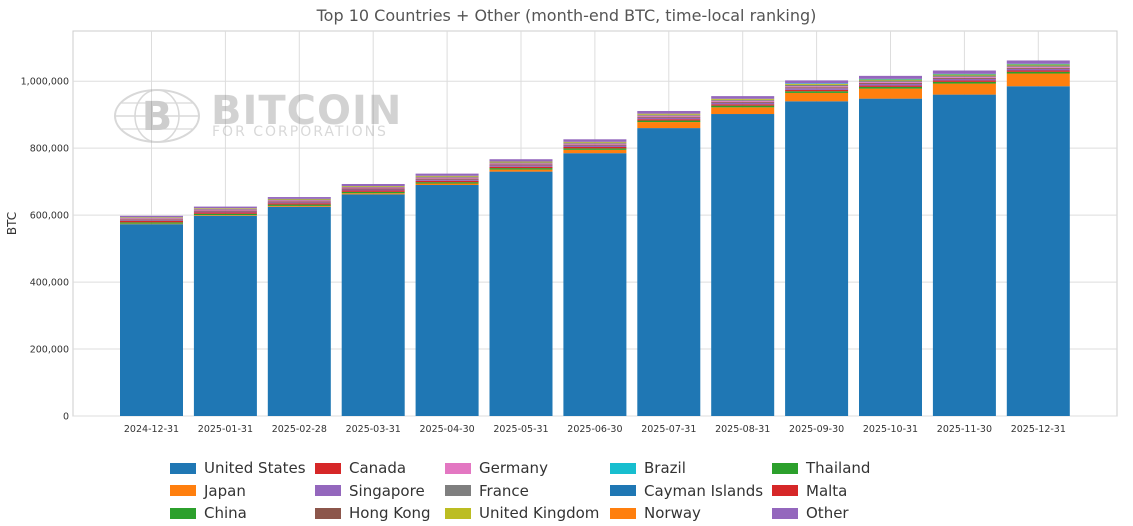 The width and height of the screenshot is (1133, 526). What do you see at coordinates (810, 513) in the screenshot?
I see `legend-item: Other` at bounding box center [810, 513].